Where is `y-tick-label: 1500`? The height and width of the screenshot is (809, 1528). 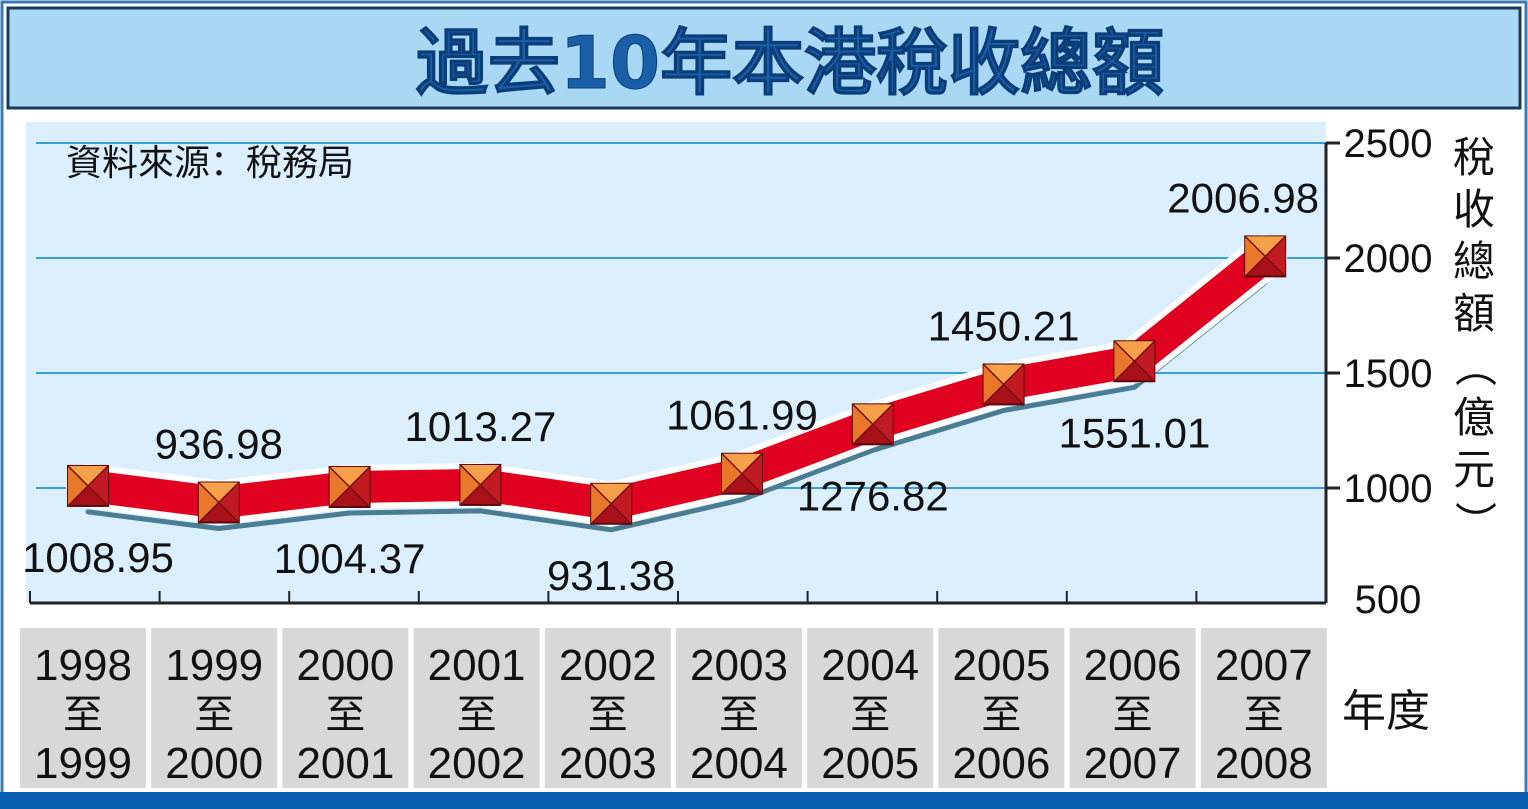
y-tick-label: 1500 is located at coordinates (1388, 374).